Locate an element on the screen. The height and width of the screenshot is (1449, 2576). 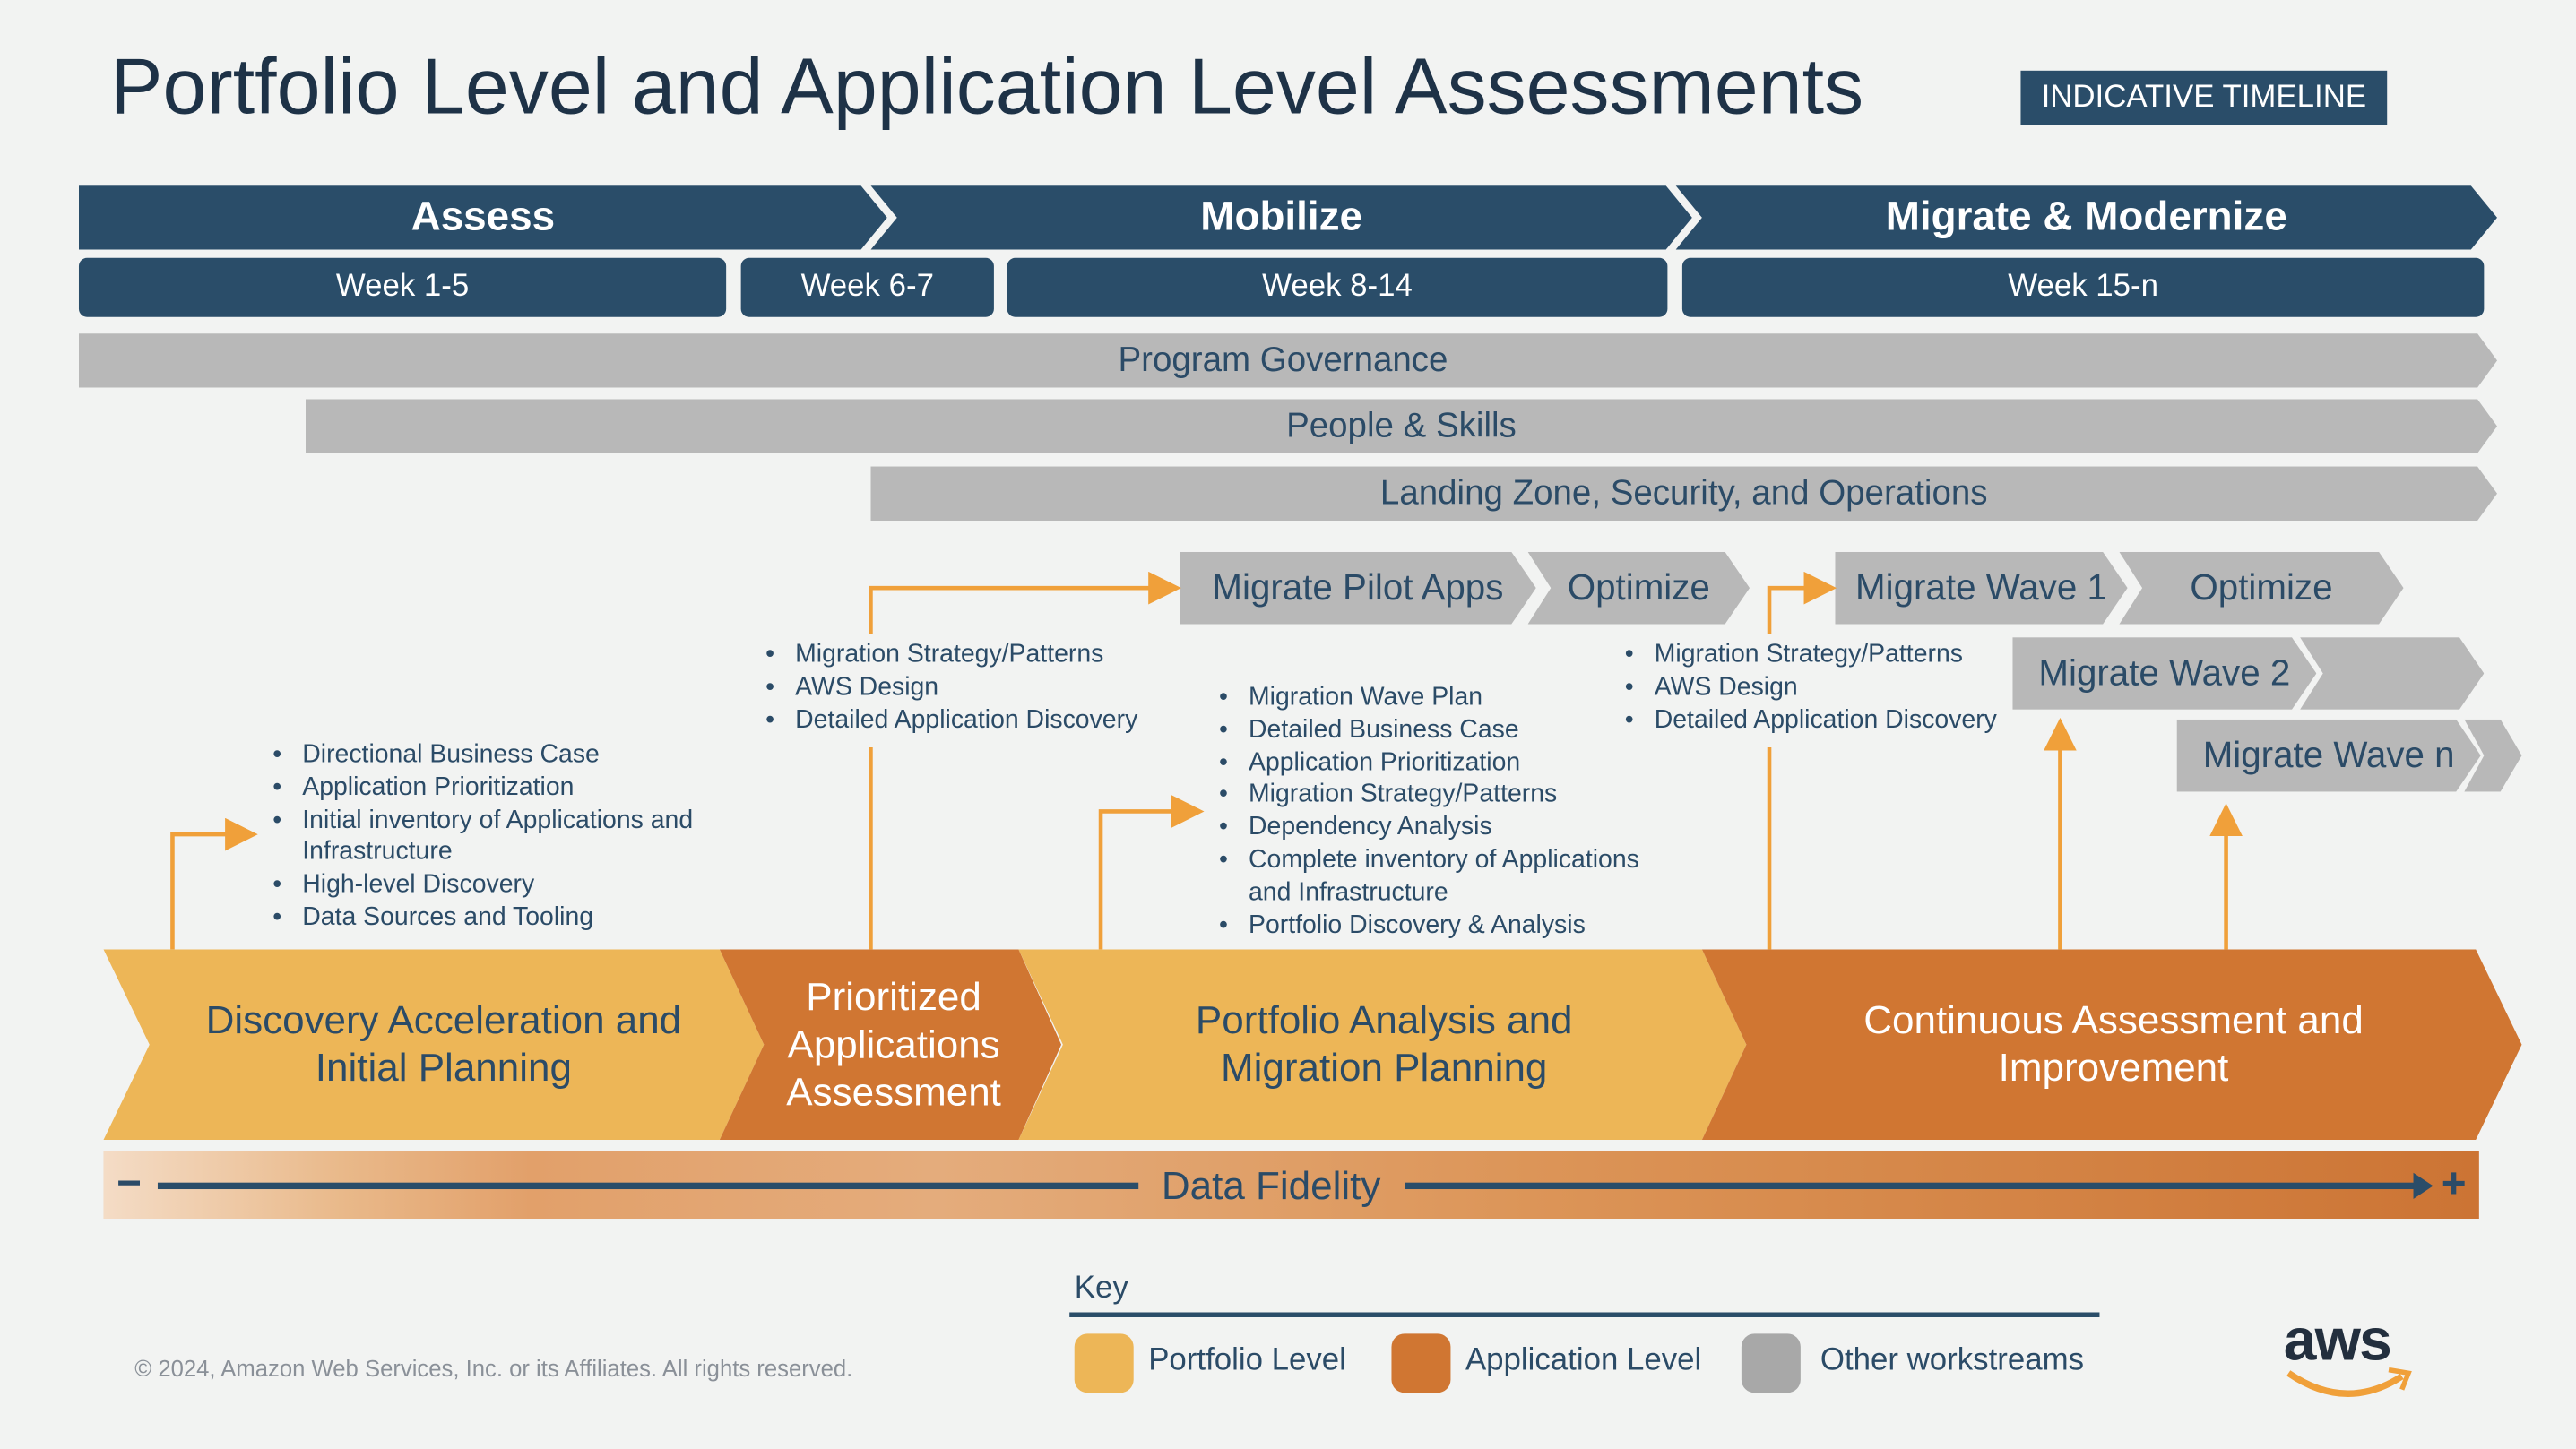
minus-icon: − is located at coordinates (129, 1183).